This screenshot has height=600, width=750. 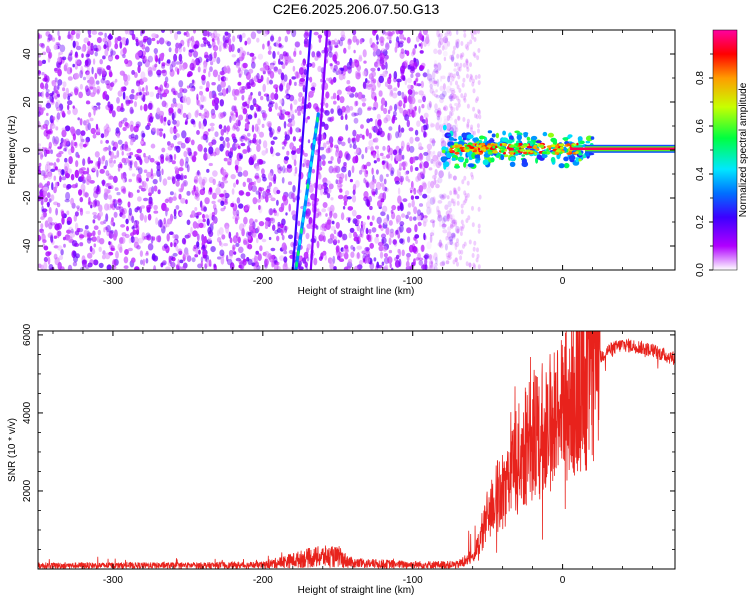 What do you see at coordinates (743, 149) in the screenshot?
I see `colorbar-label: Normalized spectral amplitude` at bounding box center [743, 149].